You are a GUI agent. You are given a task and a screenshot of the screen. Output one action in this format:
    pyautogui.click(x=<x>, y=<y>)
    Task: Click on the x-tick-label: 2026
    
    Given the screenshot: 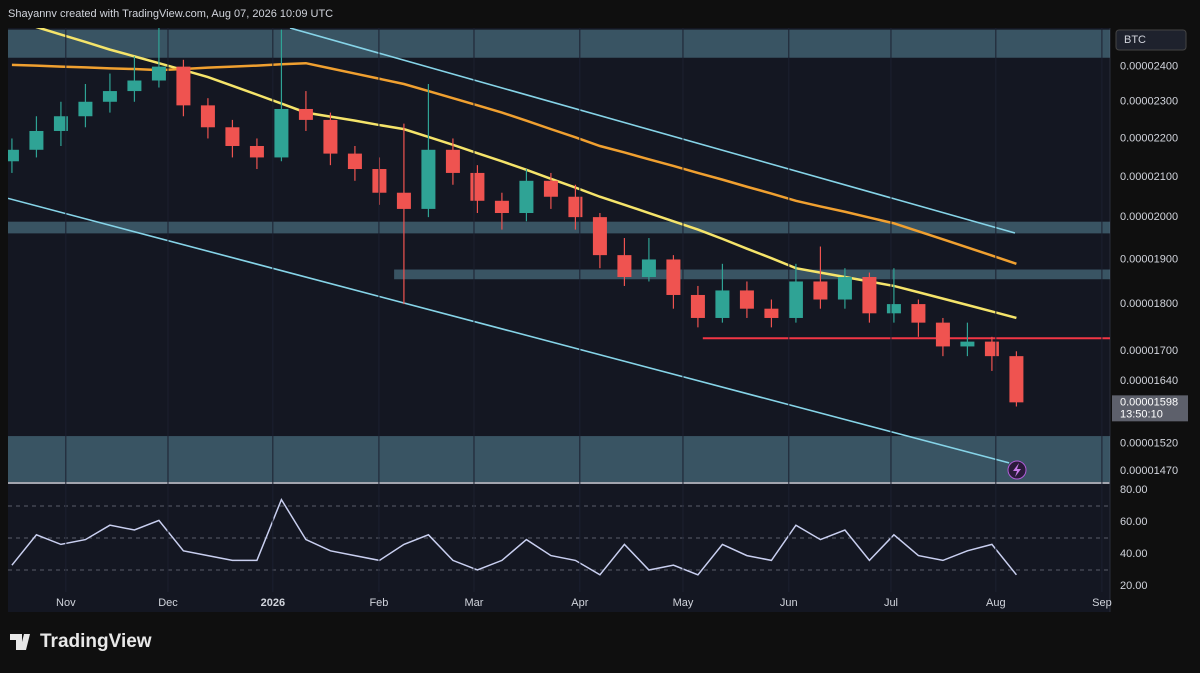 What is the action you would take?
    pyautogui.click(x=273, y=603)
    